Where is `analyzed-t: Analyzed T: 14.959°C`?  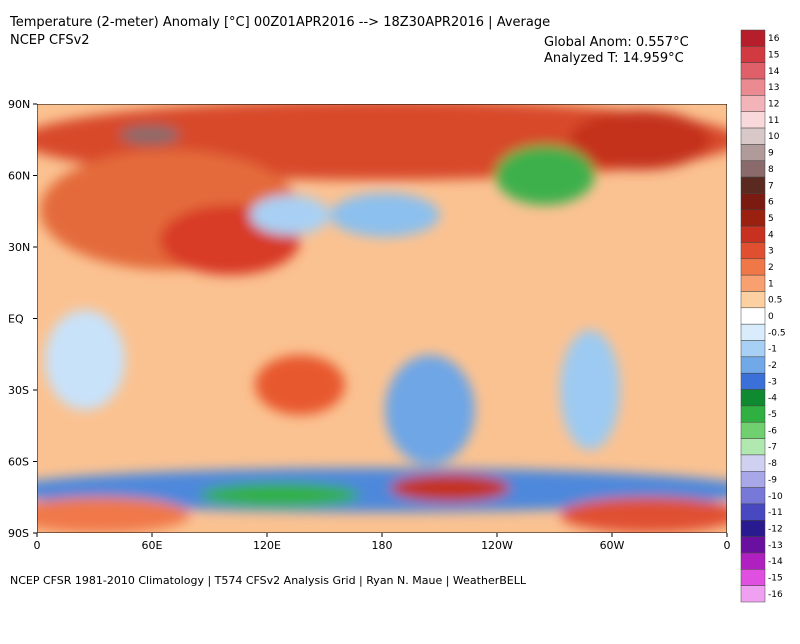 analyzed-t: Analyzed T: 14.959°C is located at coordinates (614, 58).